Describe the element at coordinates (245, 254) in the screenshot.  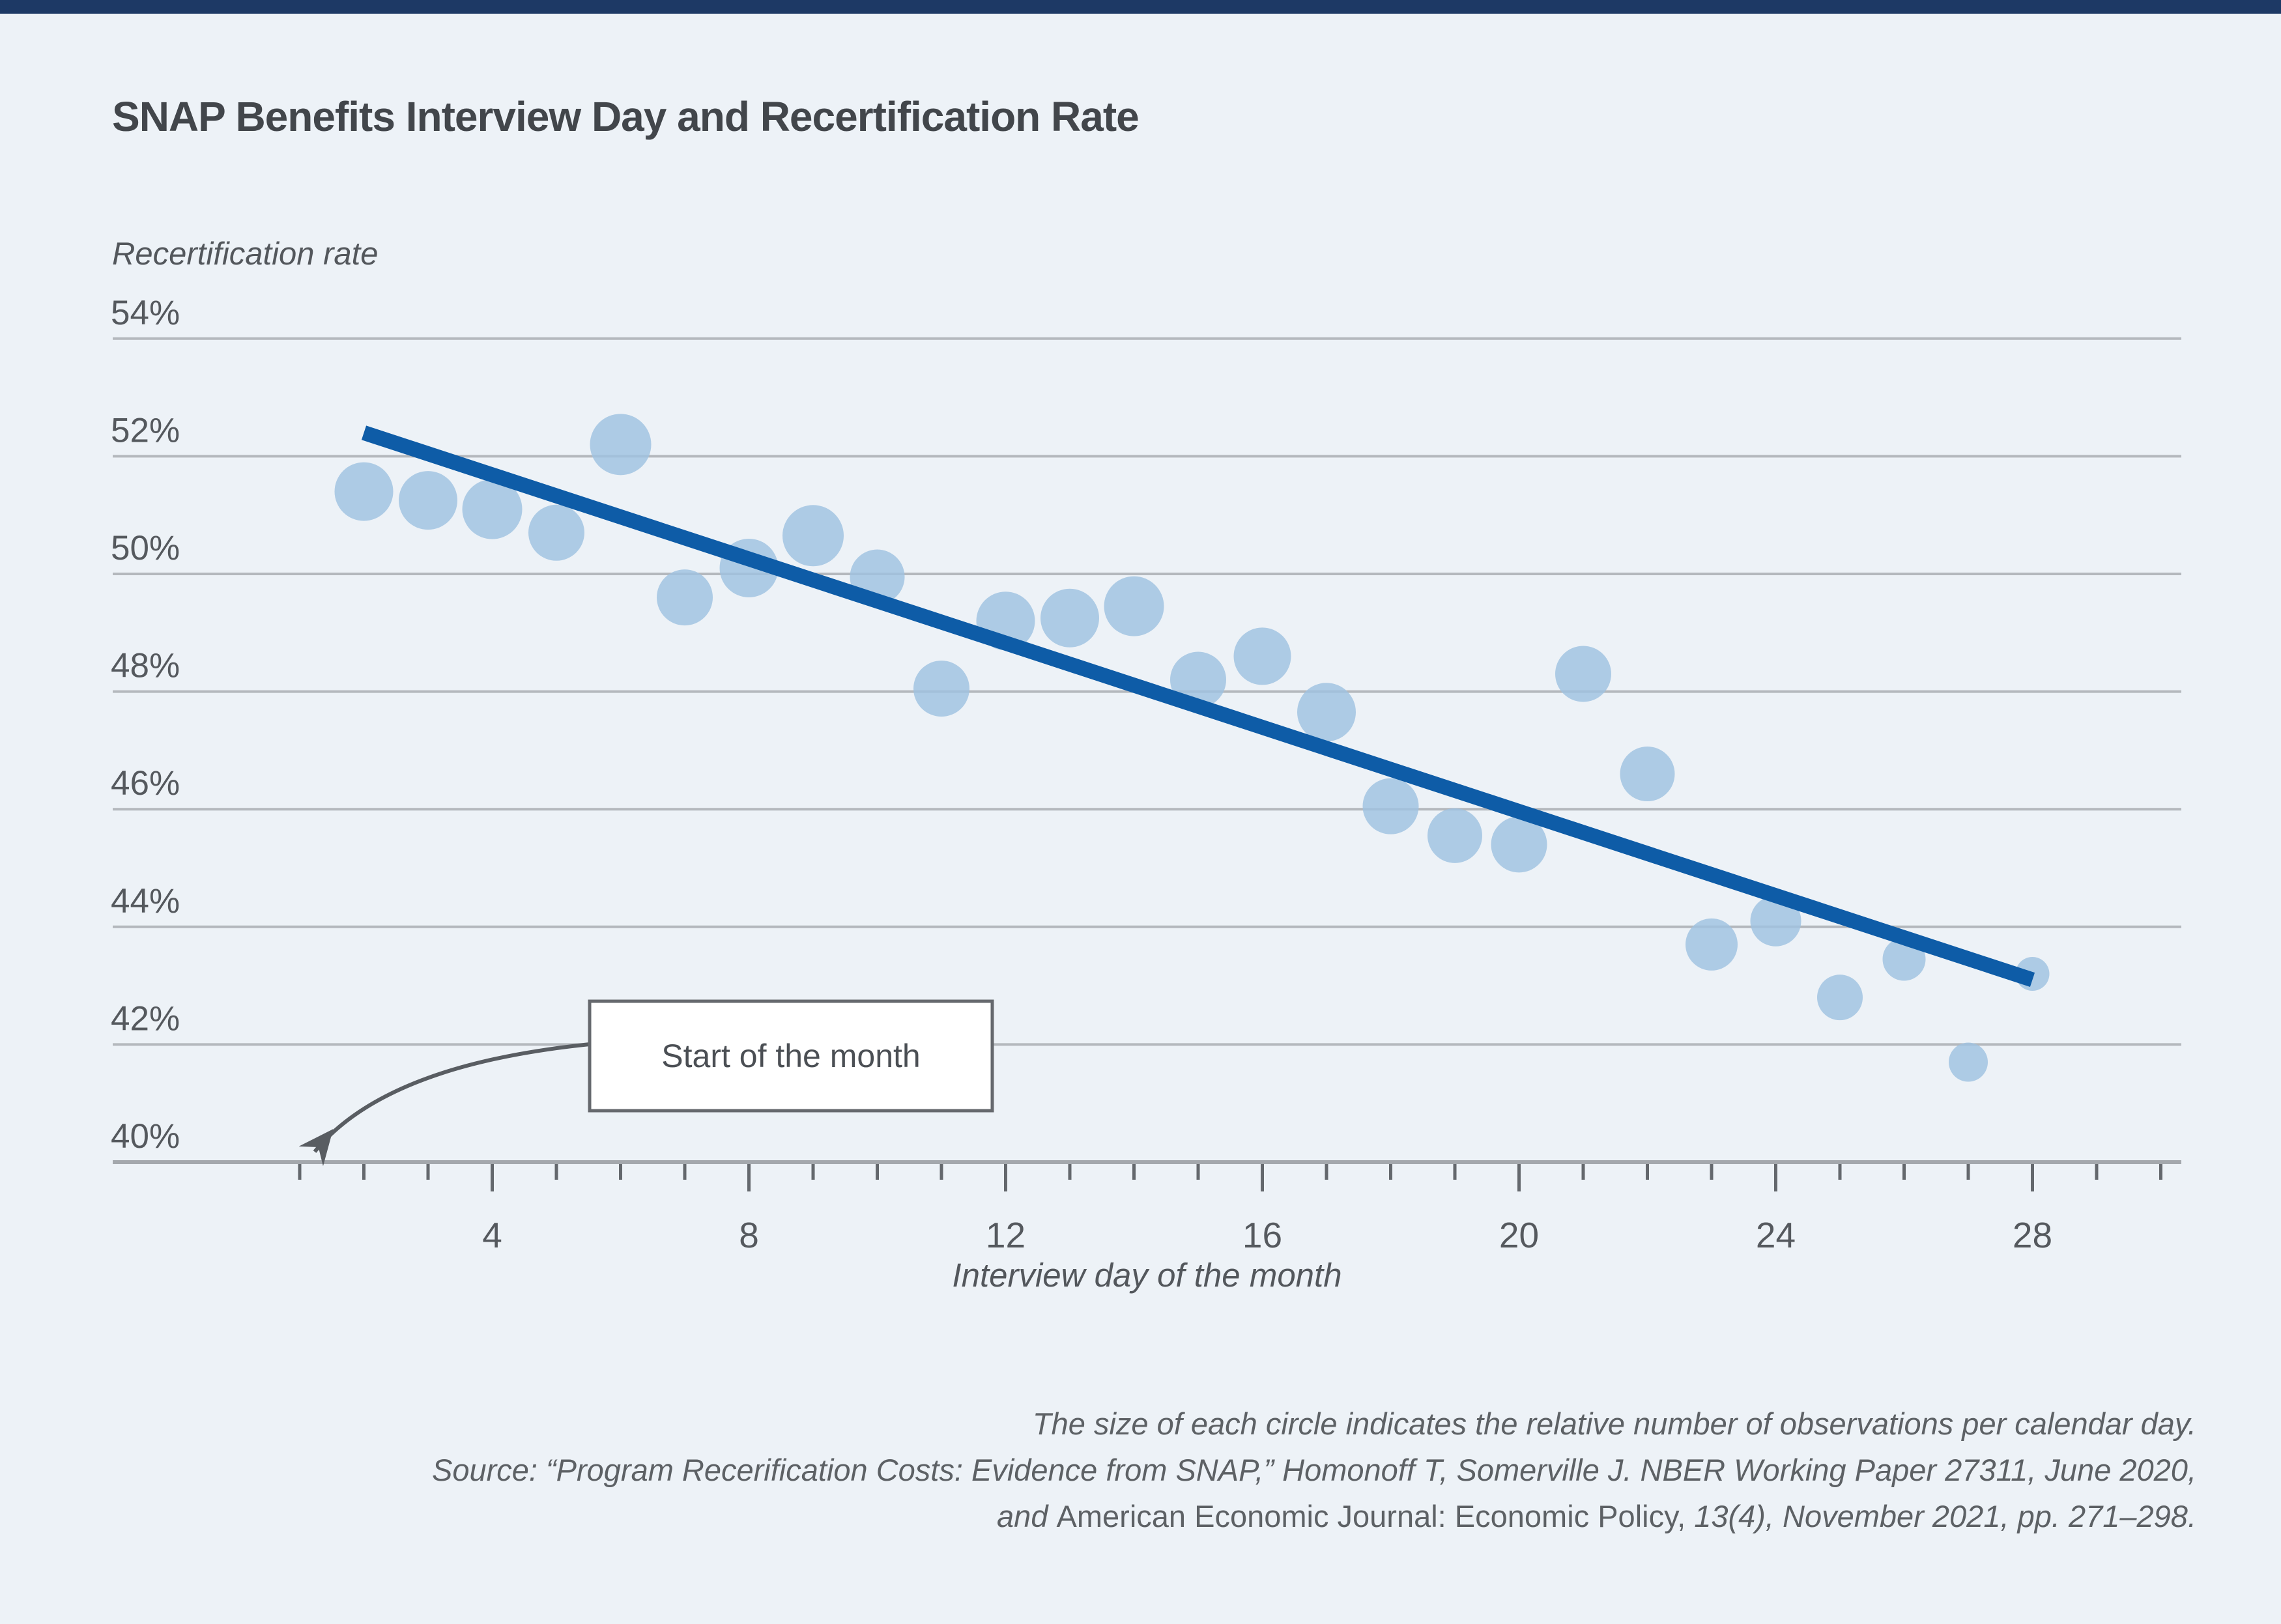
I see `y-axis-title: Recertification rate` at that location.